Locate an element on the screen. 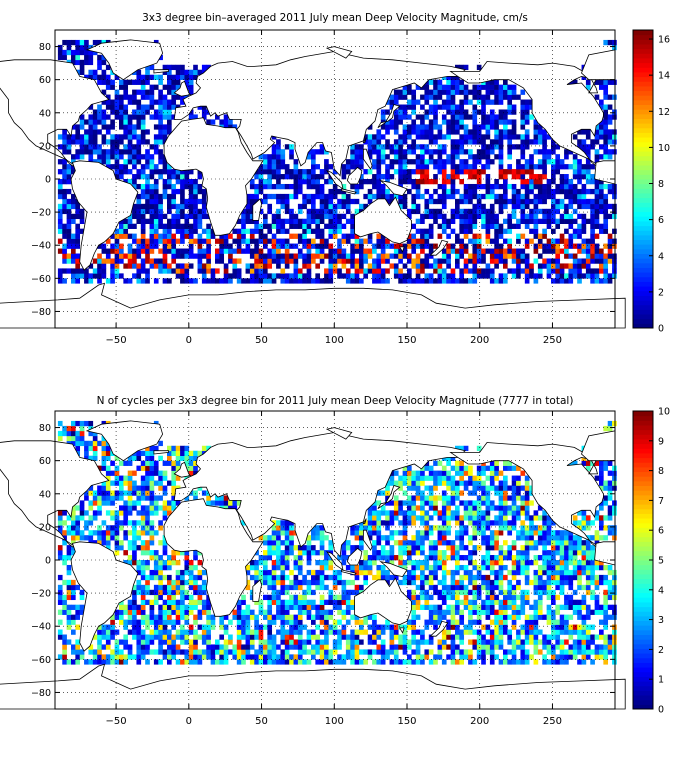 This screenshot has height=760, width=696. coastline is located at coordinates (364, 140).